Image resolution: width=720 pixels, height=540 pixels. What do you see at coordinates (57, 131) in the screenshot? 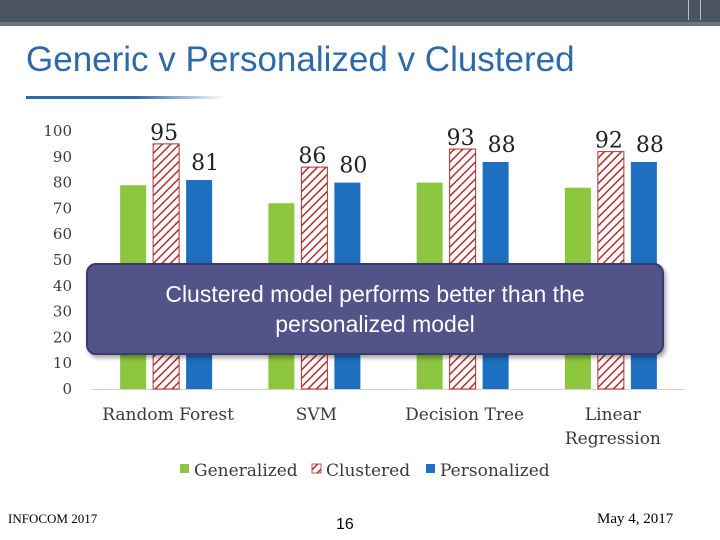
I see `y-tick-label: 100` at bounding box center [57, 131].